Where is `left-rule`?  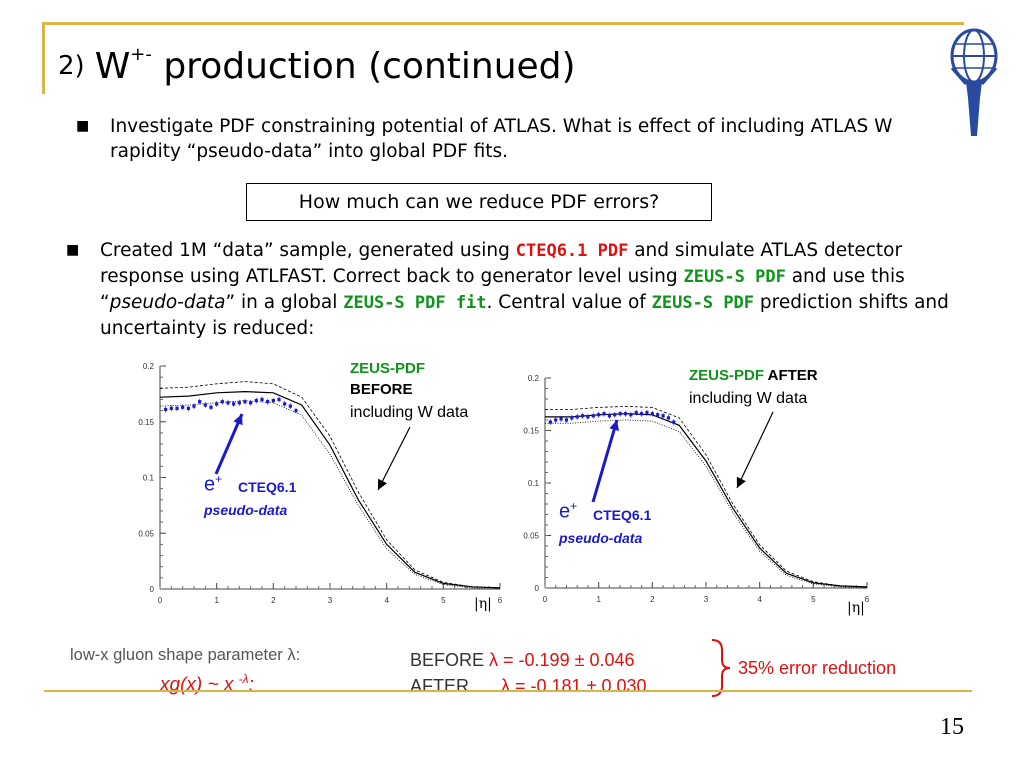
left-rule is located at coordinates (43, 58).